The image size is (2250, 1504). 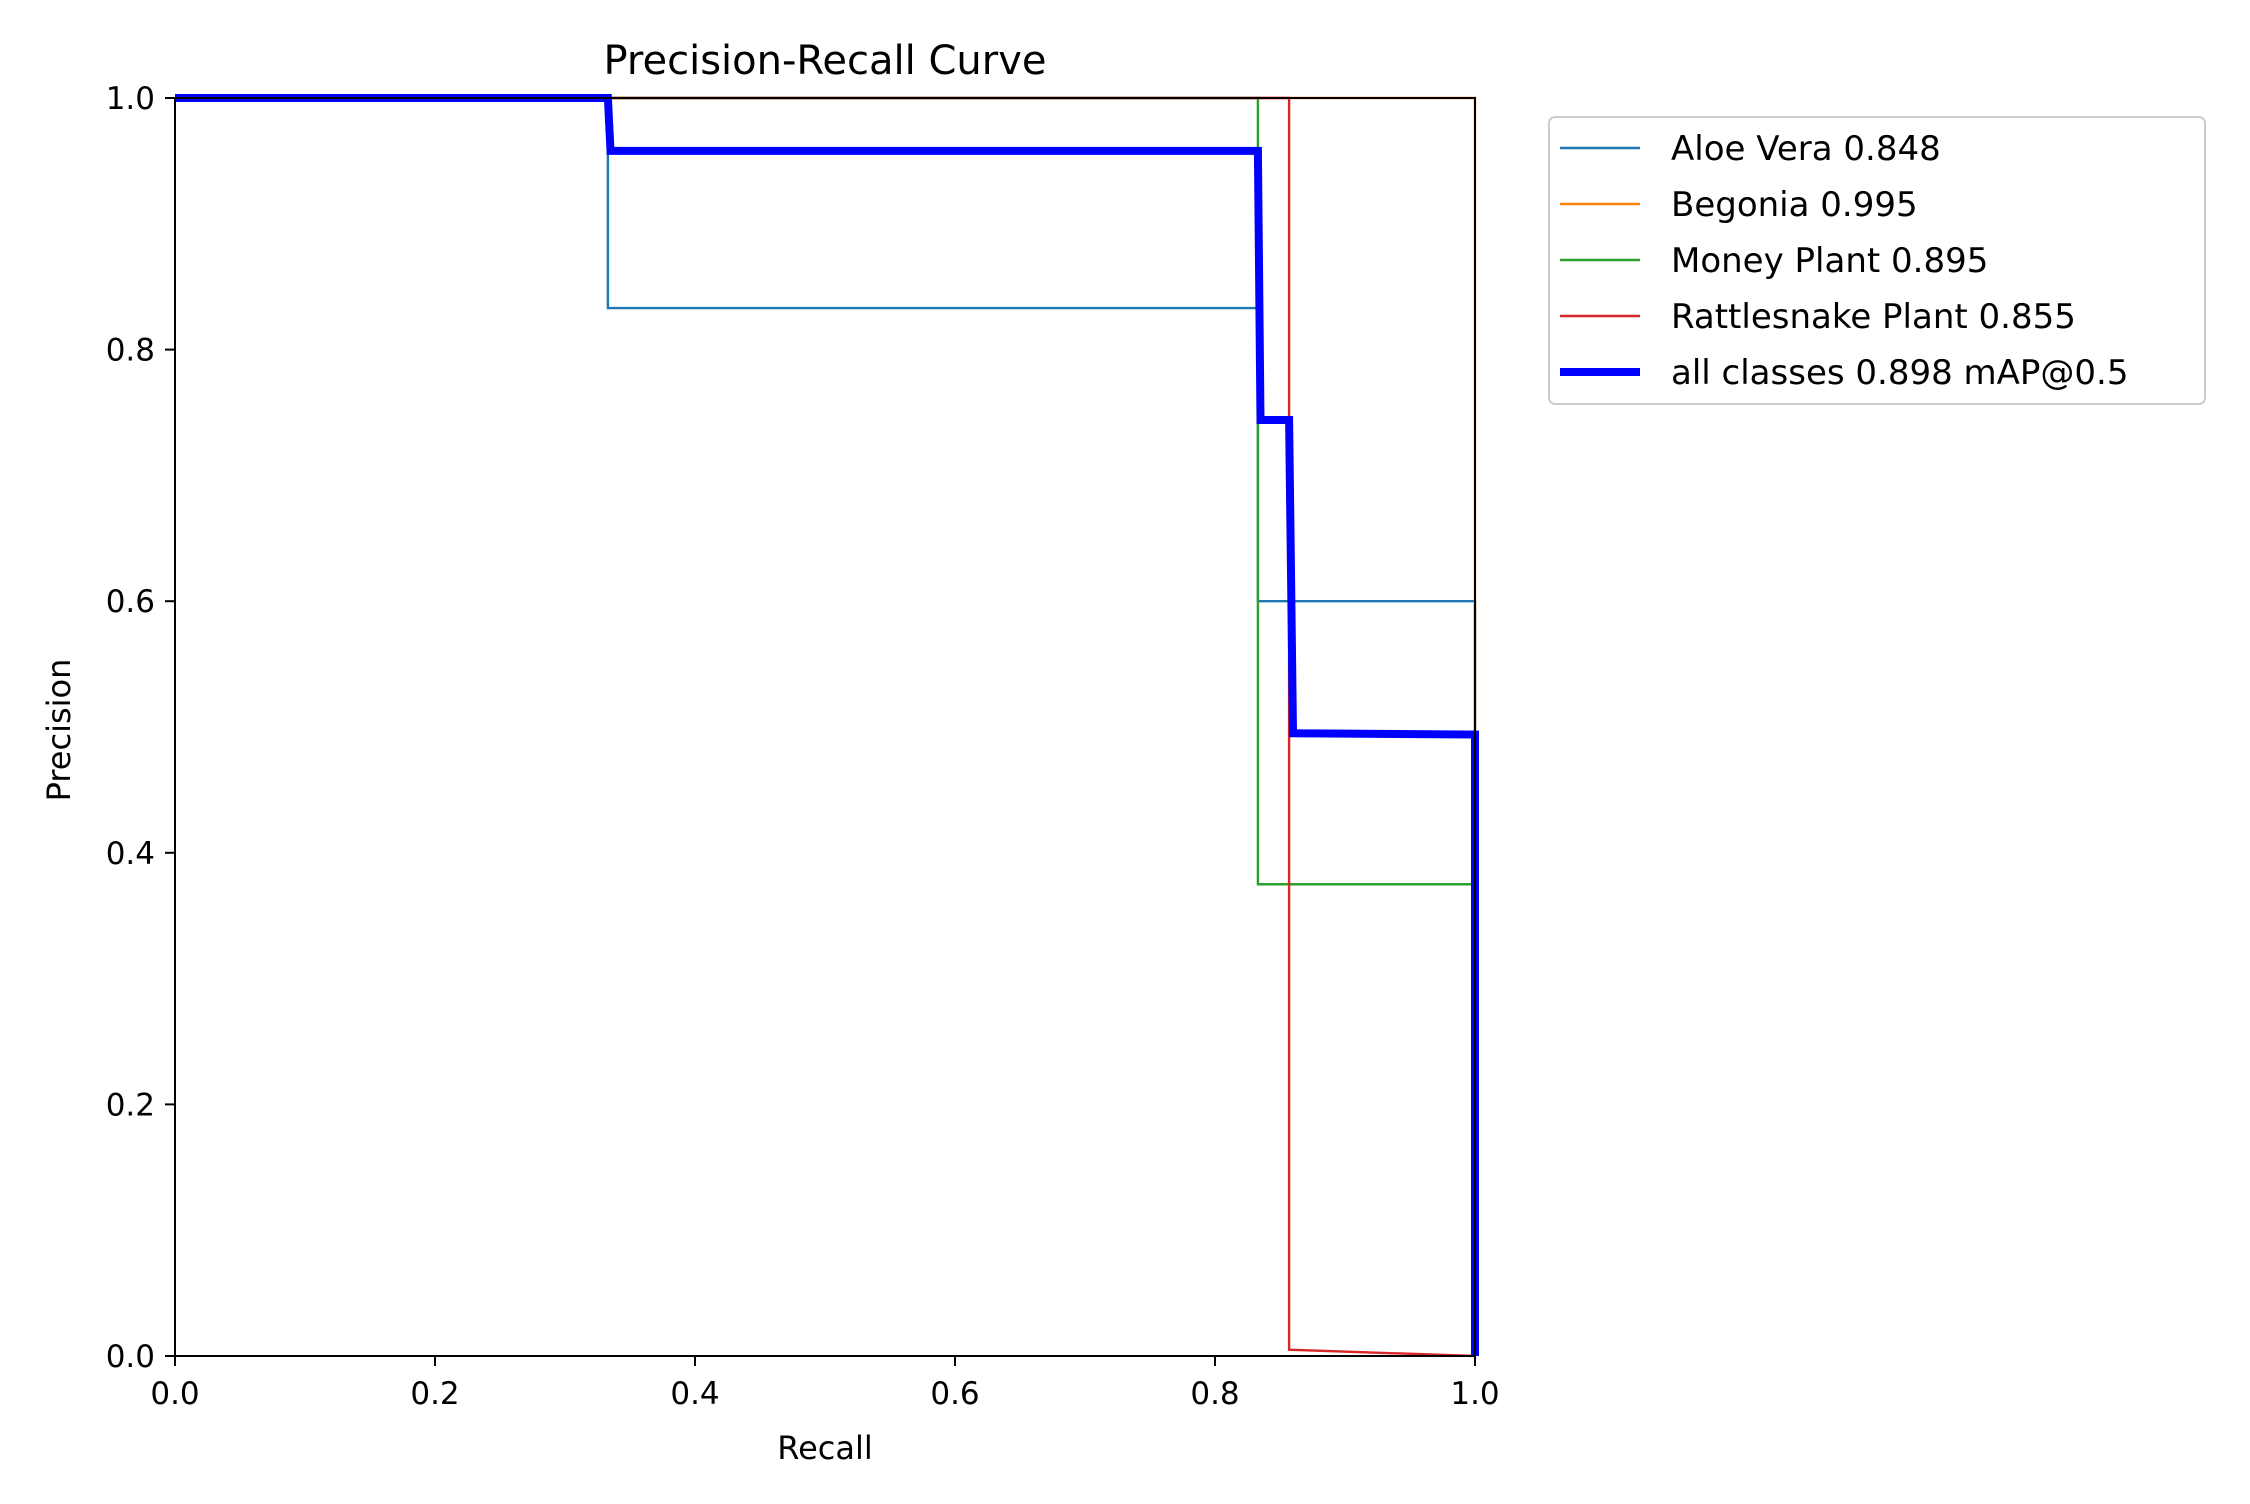 I want to click on y-tick-label-0: 0.0, so click(x=130, y=1357).